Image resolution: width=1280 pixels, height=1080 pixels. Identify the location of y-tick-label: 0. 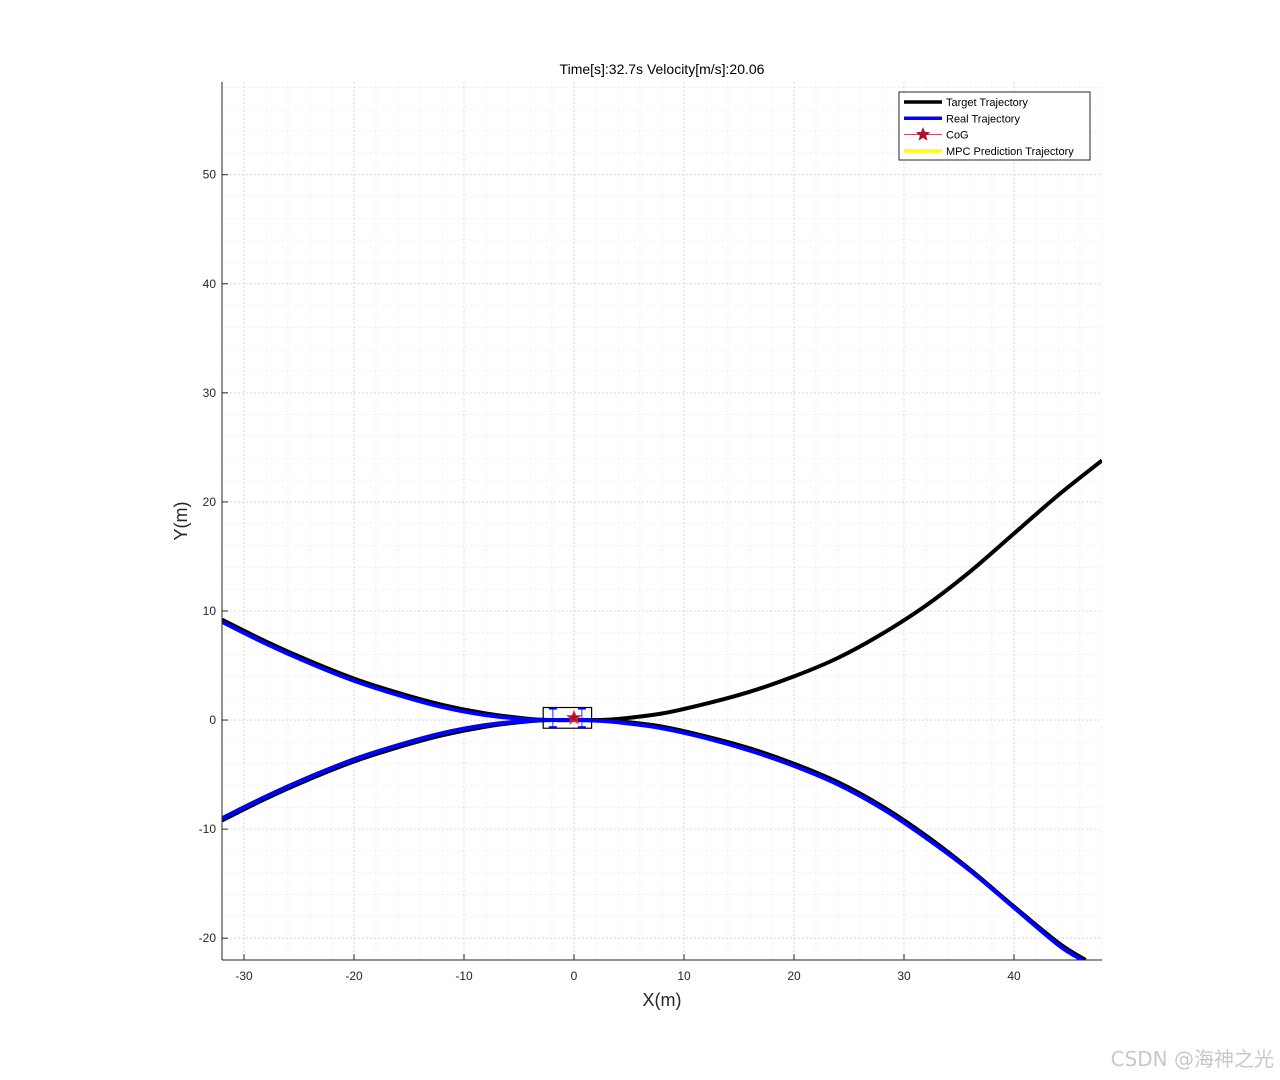
(212, 720).